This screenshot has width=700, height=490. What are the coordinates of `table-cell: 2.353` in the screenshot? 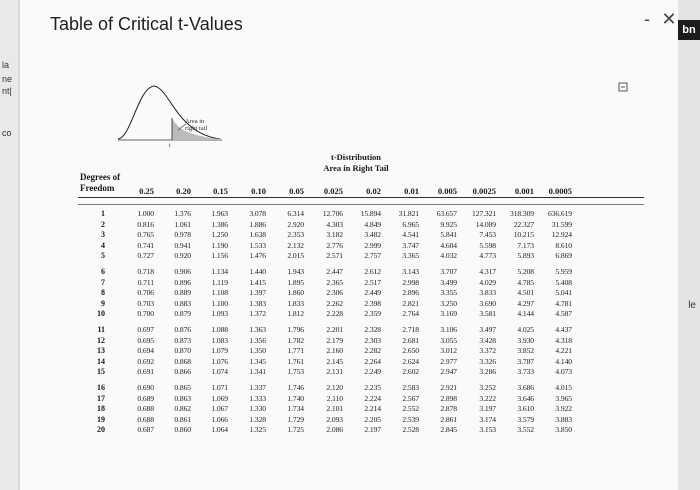 It's located at (295, 235).